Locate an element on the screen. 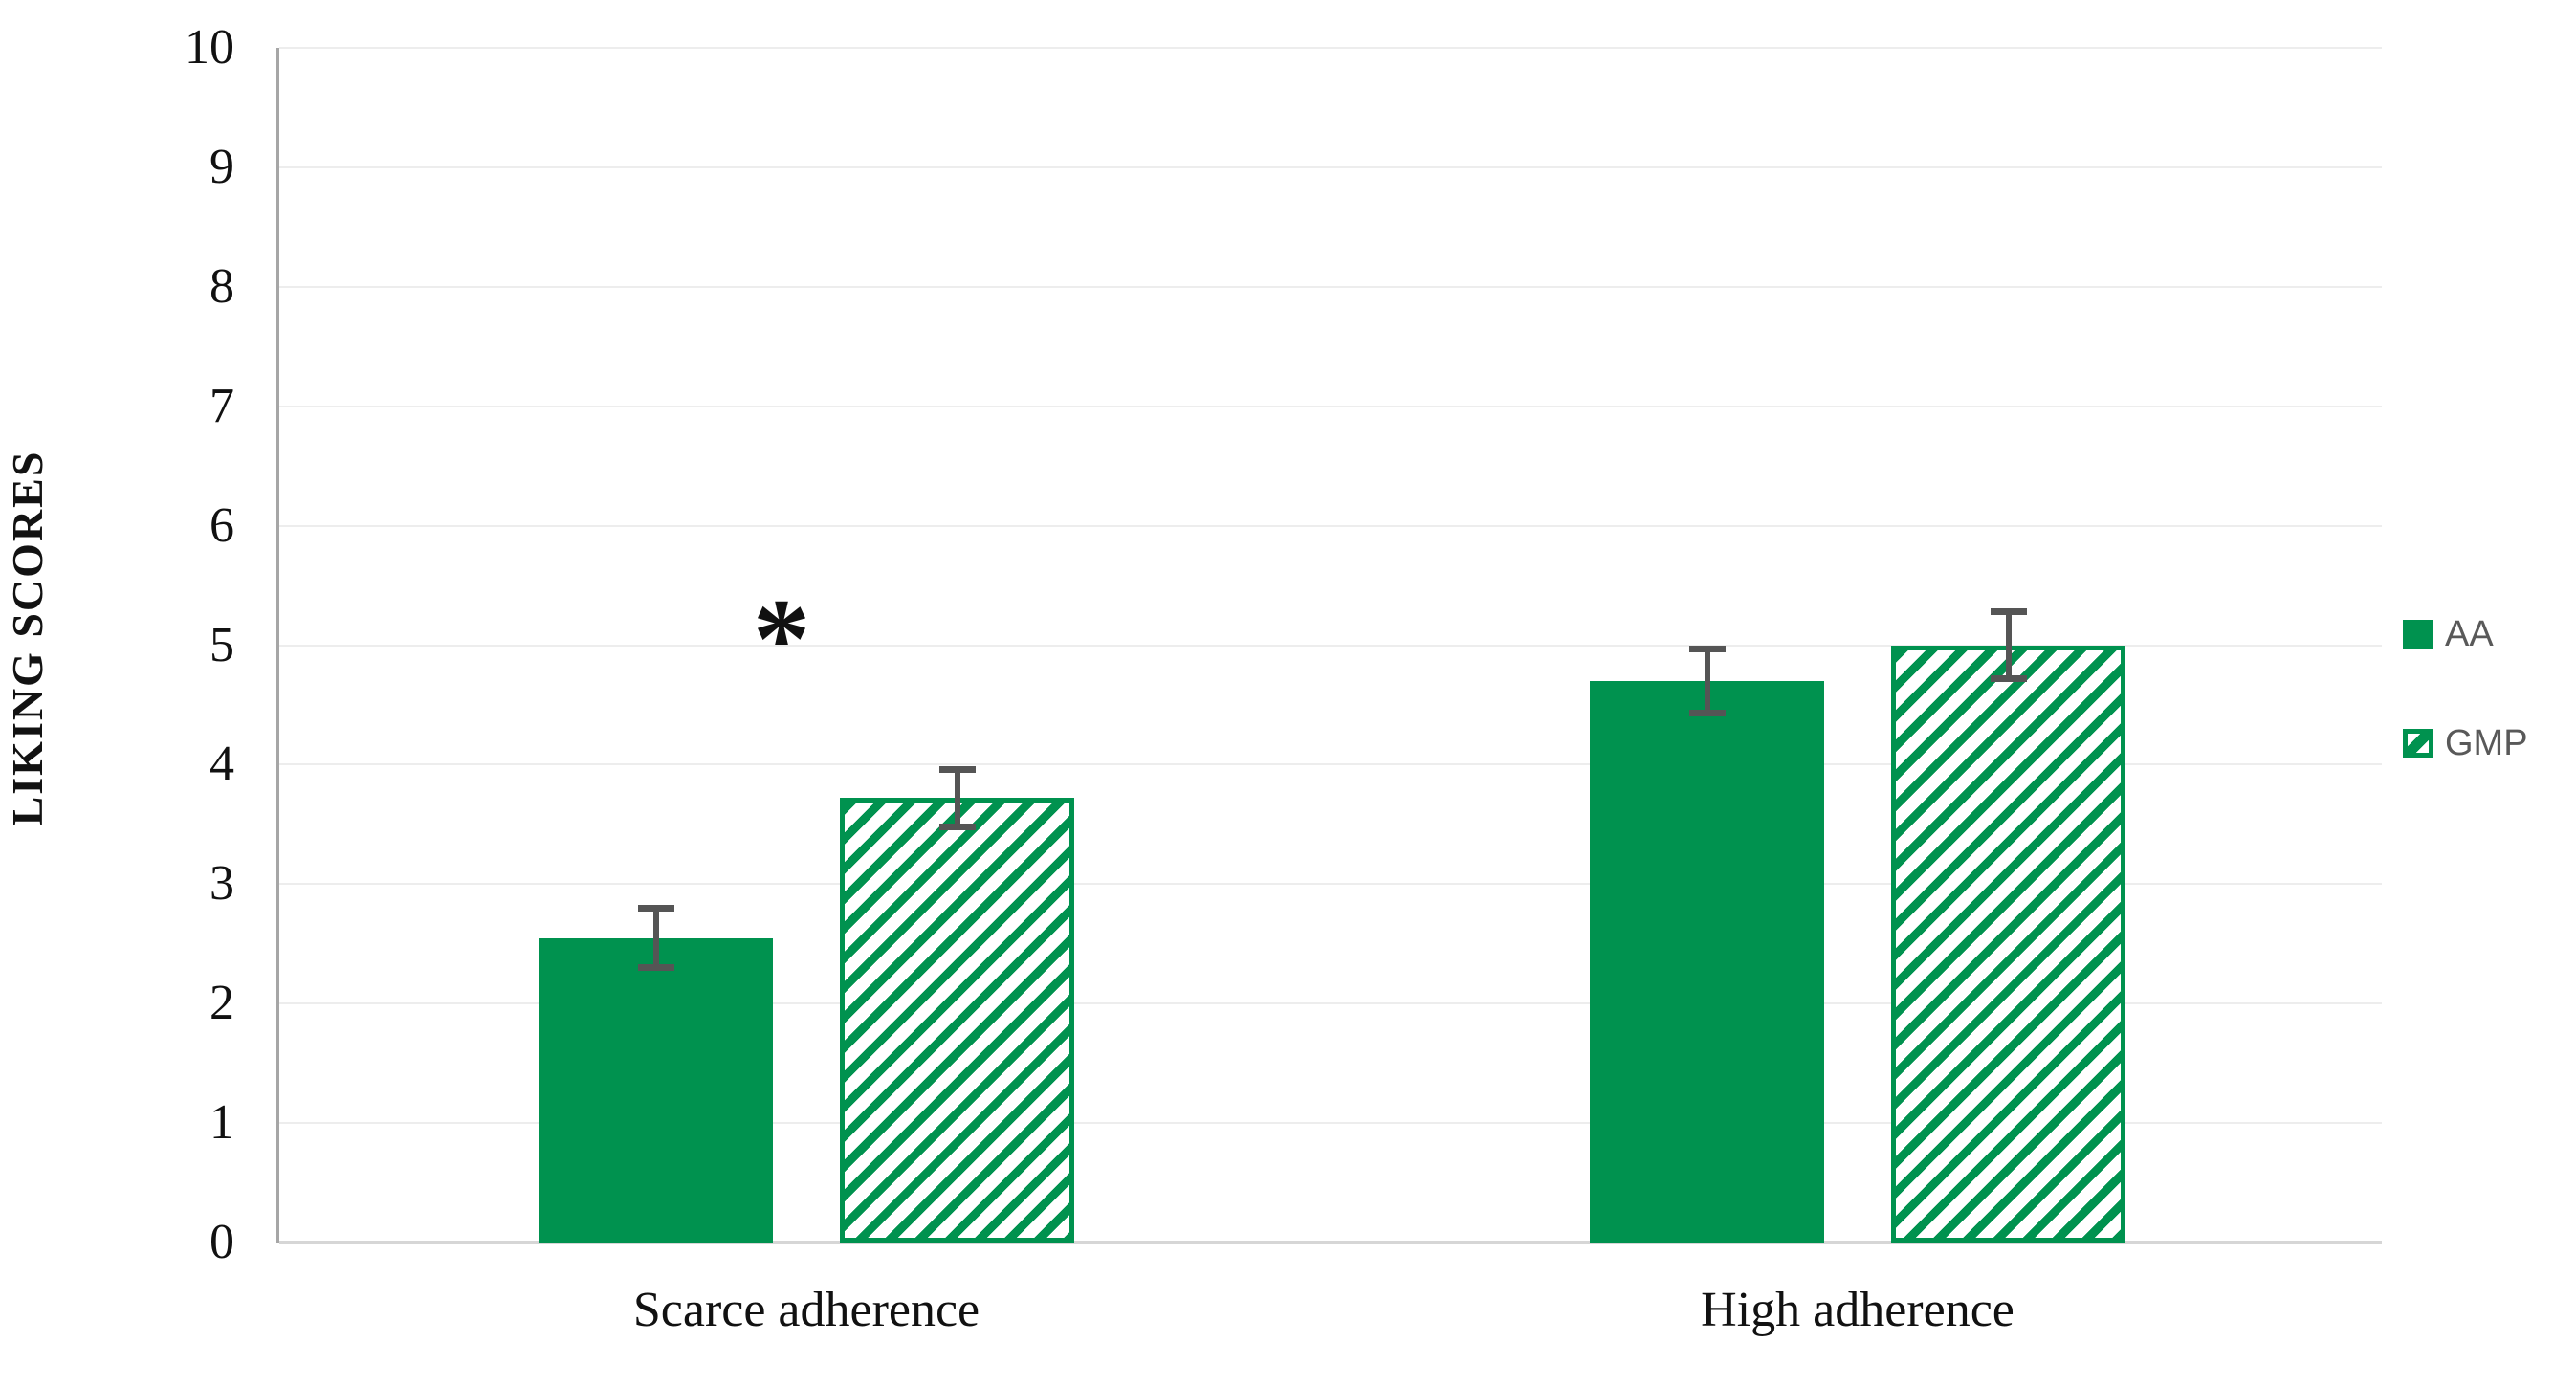 The width and height of the screenshot is (2576, 1386). y-tick-label: 1 is located at coordinates (222, 1123).